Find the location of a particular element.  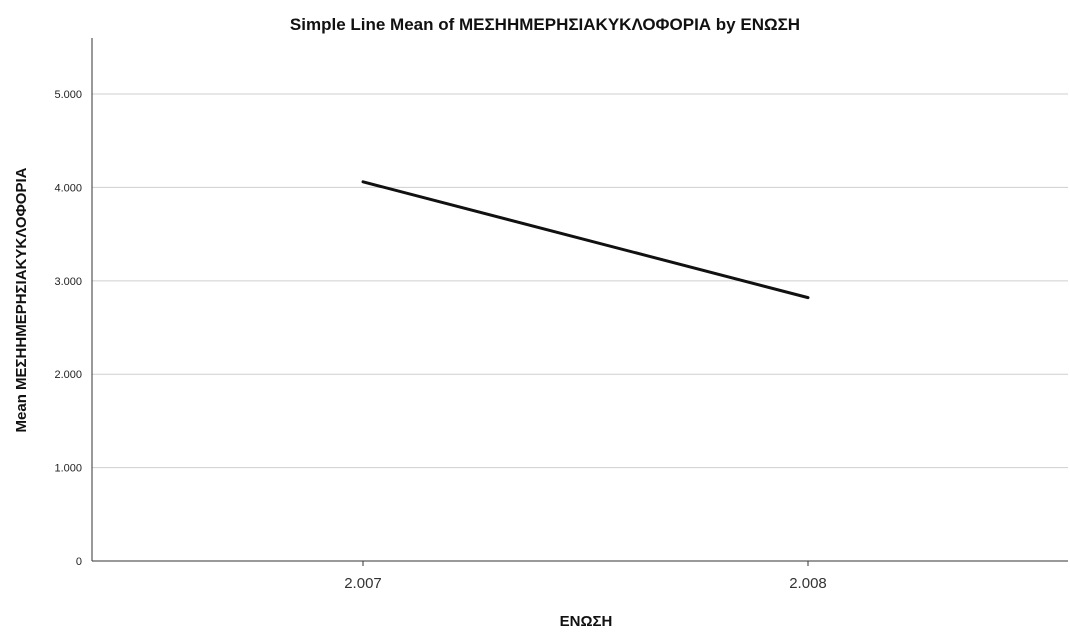

y-tick-labels: 0 1.000 2.000 3.000 4.000 5.000 is located at coordinates (68, 328).